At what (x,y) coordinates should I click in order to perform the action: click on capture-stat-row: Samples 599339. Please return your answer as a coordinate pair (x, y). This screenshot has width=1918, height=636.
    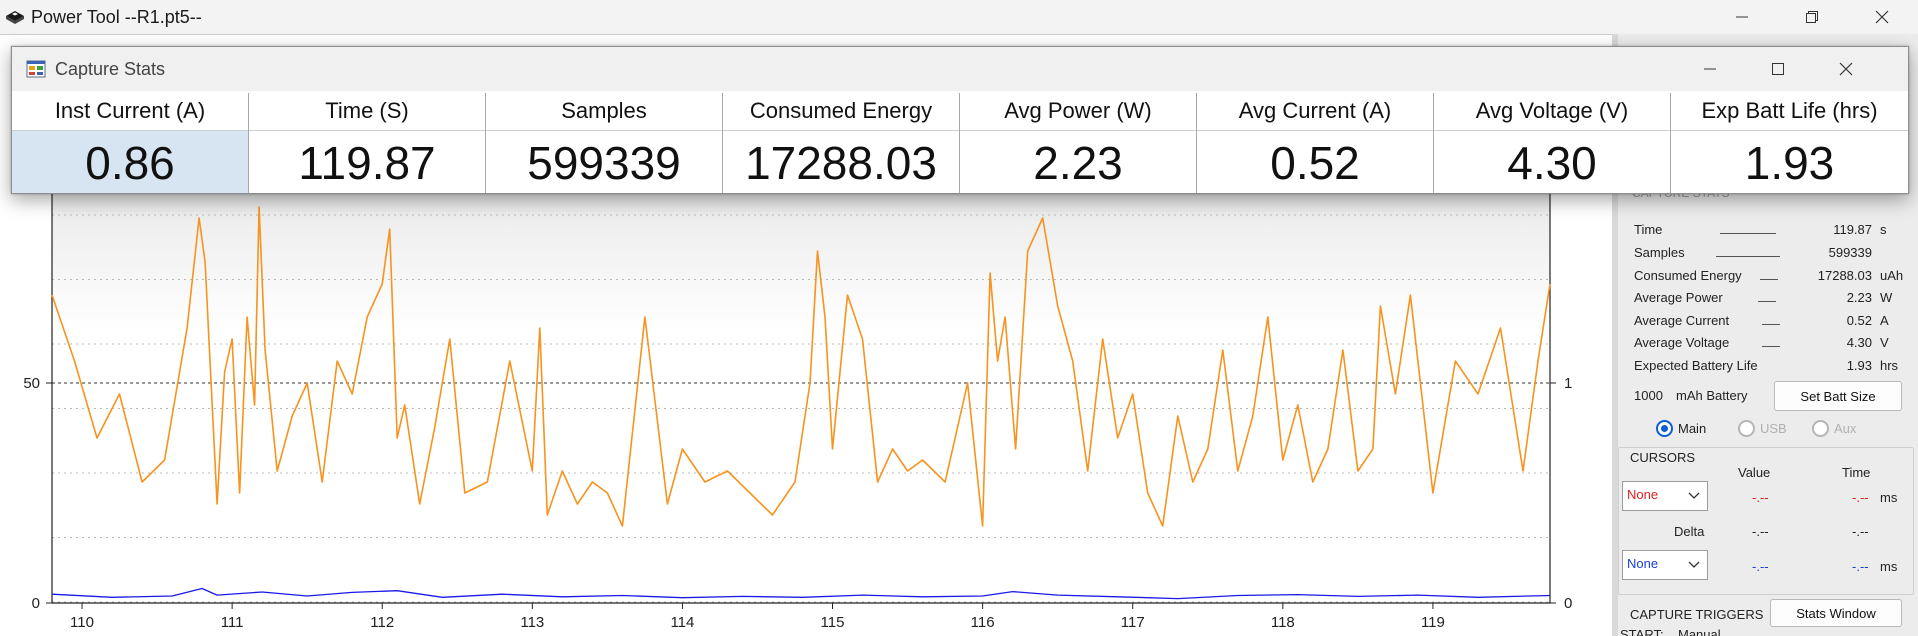
    Looking at the image, I should click on (1772, 256).